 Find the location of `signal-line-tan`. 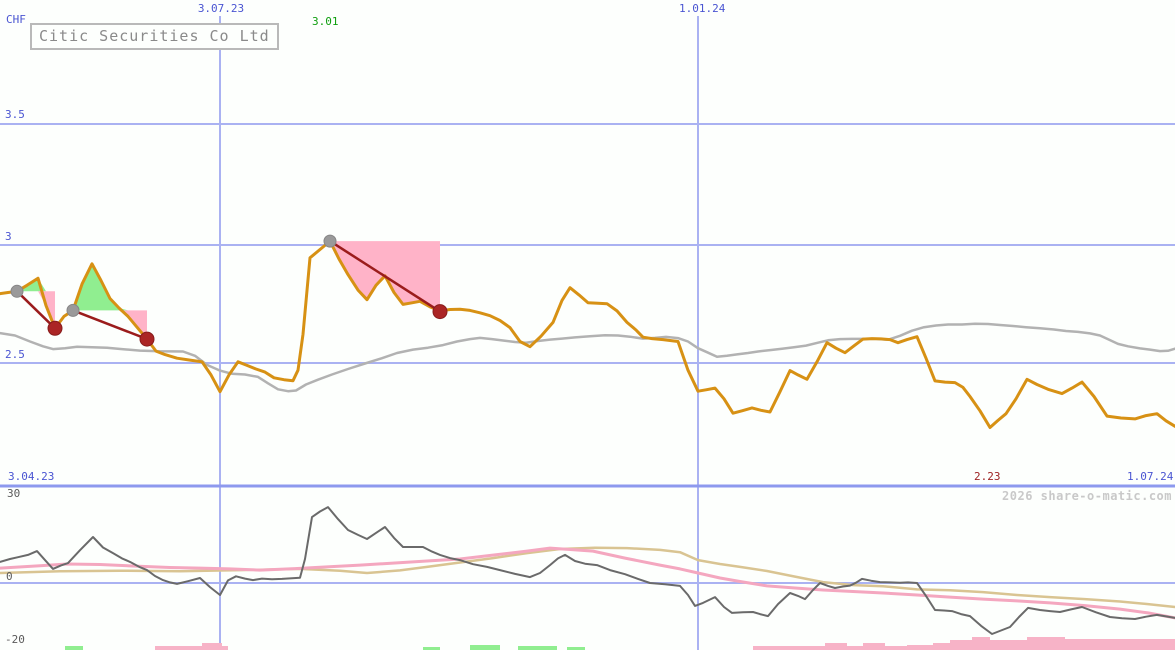

signal-line-tan is located at coordinates (587, 577).